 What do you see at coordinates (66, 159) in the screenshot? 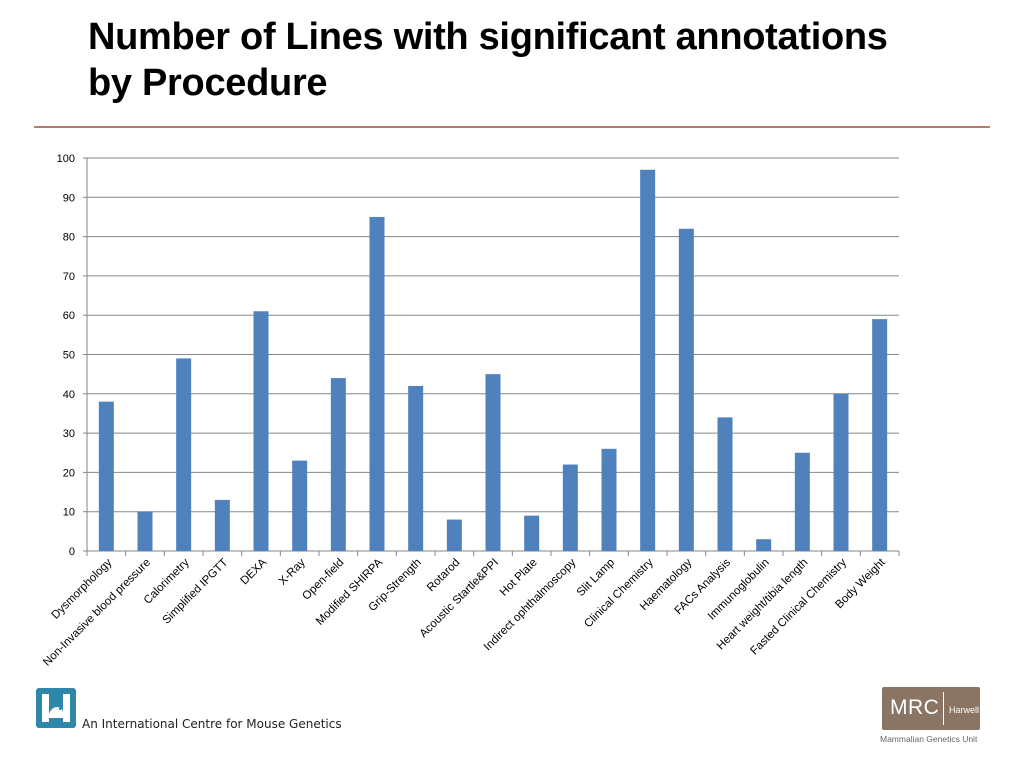
I see `y-tick-label: 100` at bounding box center [66, 159].